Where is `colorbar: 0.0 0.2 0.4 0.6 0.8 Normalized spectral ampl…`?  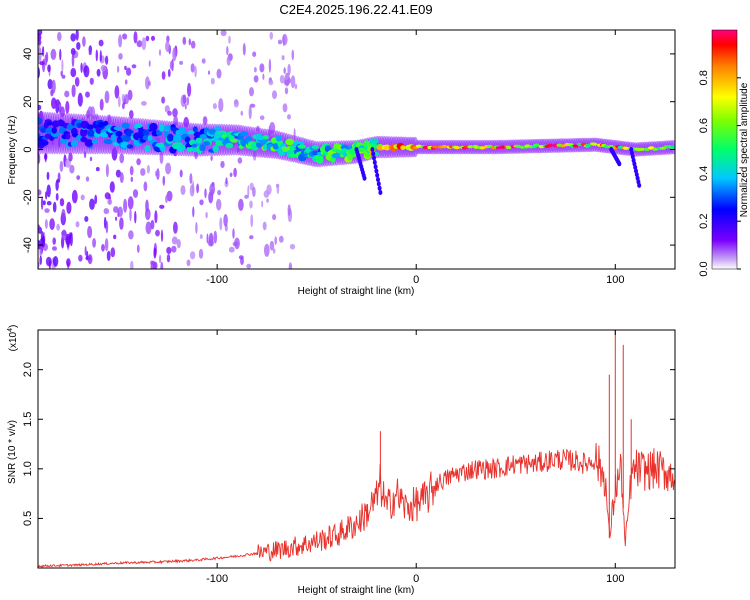 colorbar: 0.0 0.2 0.4 0.6 0.8 Normalized spectral ampl… is located at coordinates (724, 153).